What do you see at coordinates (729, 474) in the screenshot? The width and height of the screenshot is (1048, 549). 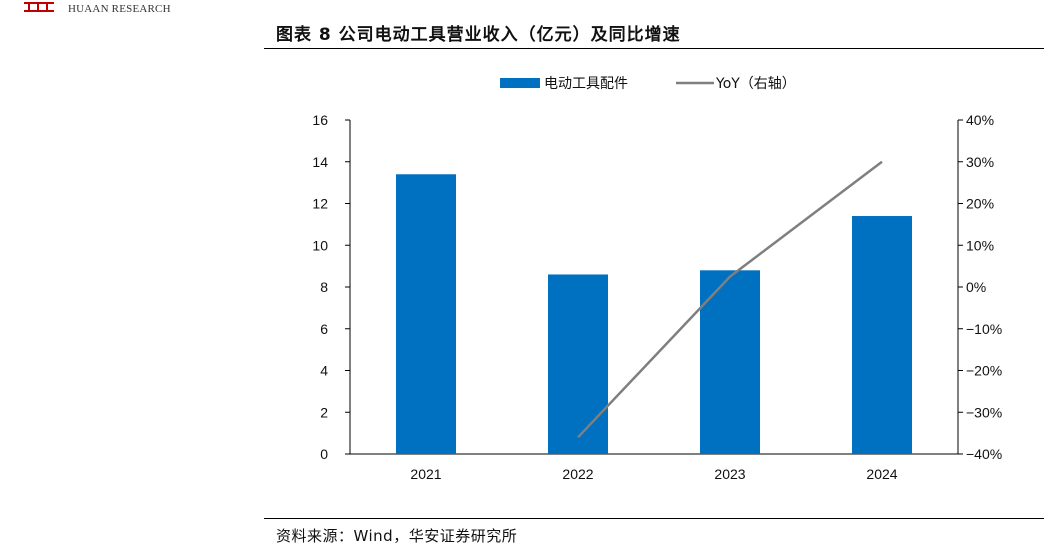 I see `x-tick-label: 2023` at bounding box center [729, 474].